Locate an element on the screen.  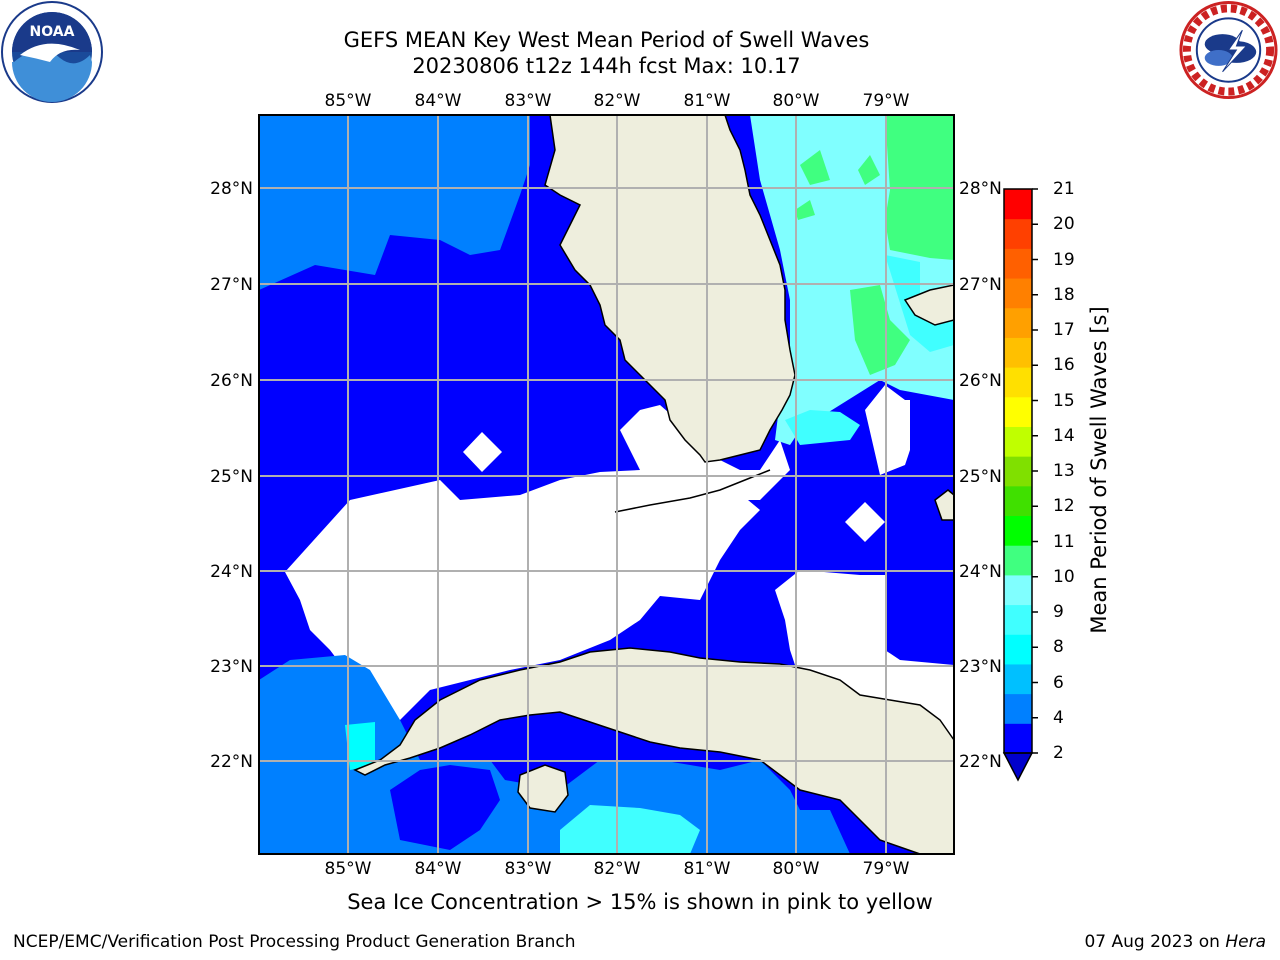
colorbar-tick-label: 4 is located at coordinates (1058, 717).